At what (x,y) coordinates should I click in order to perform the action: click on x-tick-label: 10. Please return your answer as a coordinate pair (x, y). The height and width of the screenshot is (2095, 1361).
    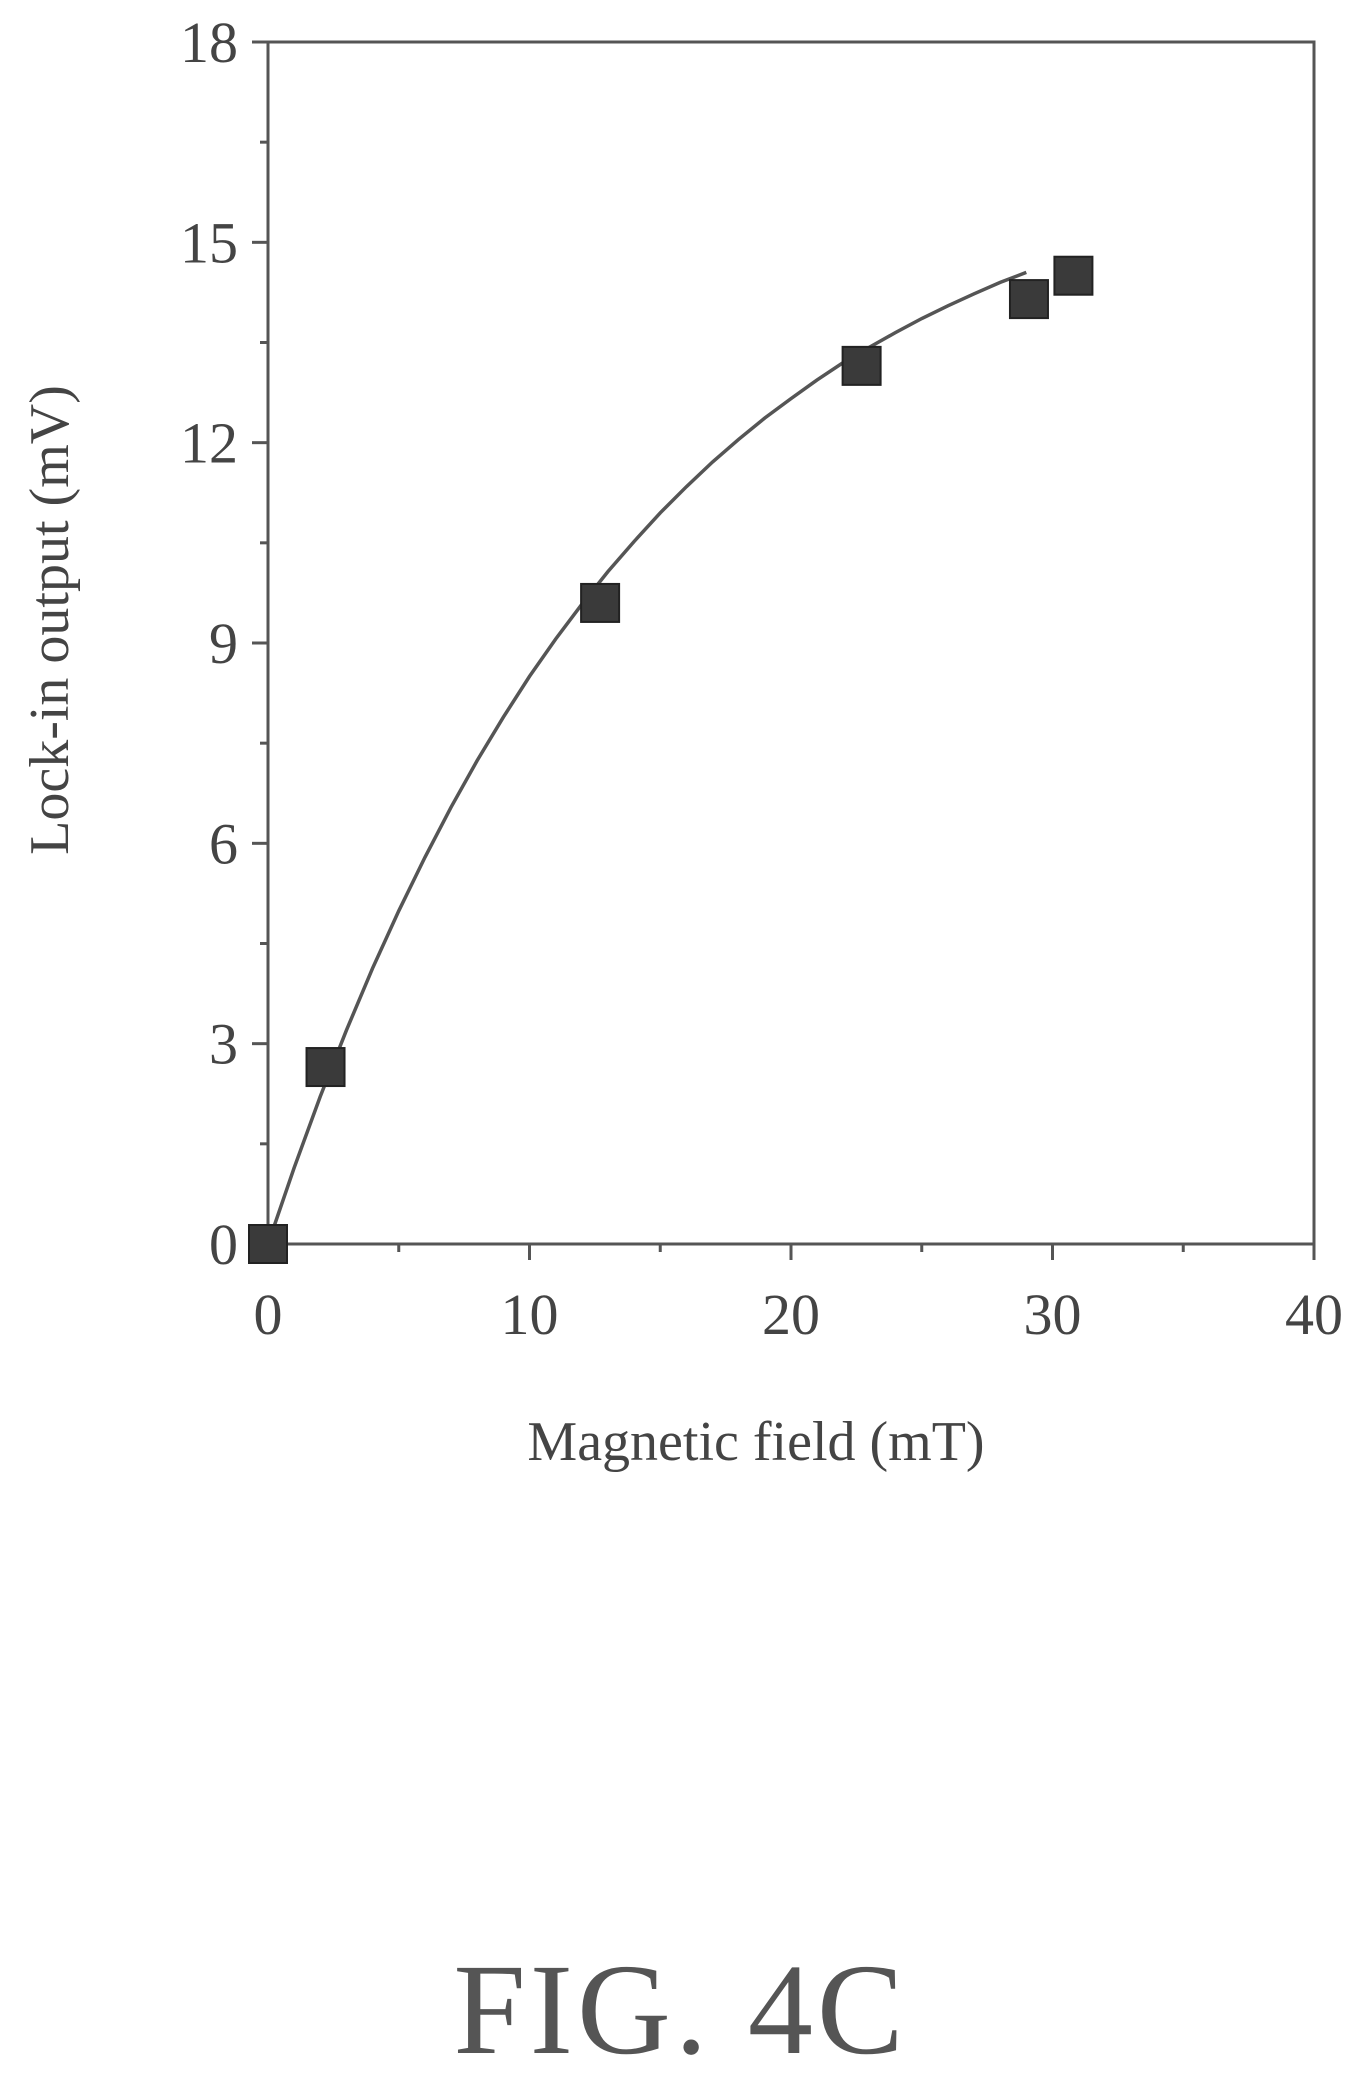
    Looking at the image, I should click on (530, 1314).